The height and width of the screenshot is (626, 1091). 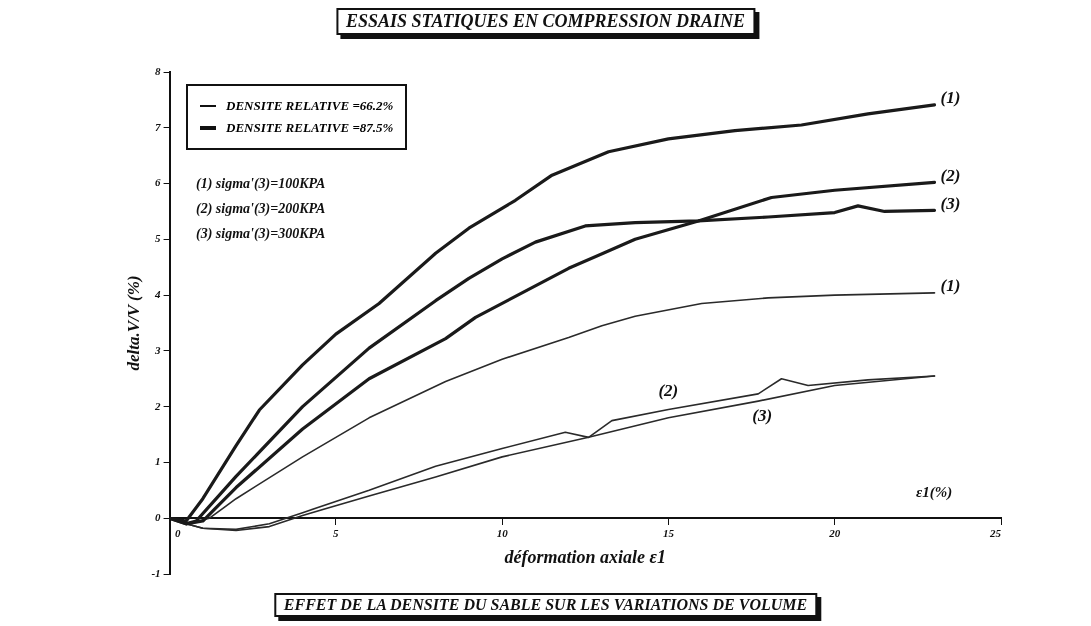 What do you see at coordinates (668, 532) in the screenshot?
I see `x-tick-label: 15` at bounding box center [668, 532].